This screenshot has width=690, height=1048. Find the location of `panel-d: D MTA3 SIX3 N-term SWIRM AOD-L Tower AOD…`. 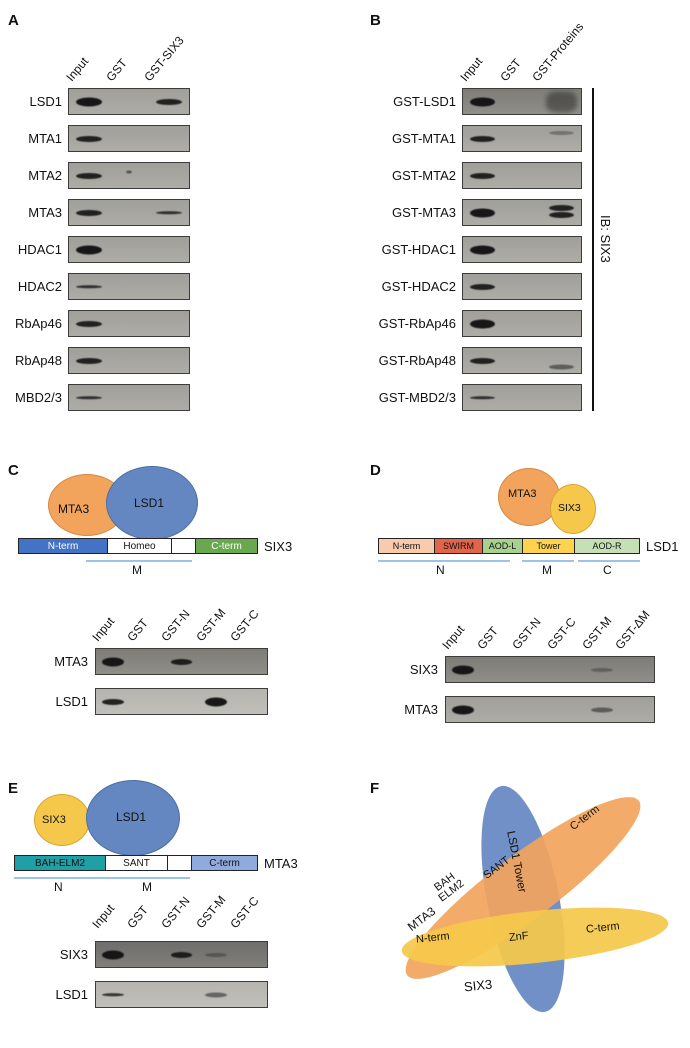

panel-d: D MTA3 SIX3 N-term SWIRM AOD-L Tower AOD… is located at coordinates (530, 605).